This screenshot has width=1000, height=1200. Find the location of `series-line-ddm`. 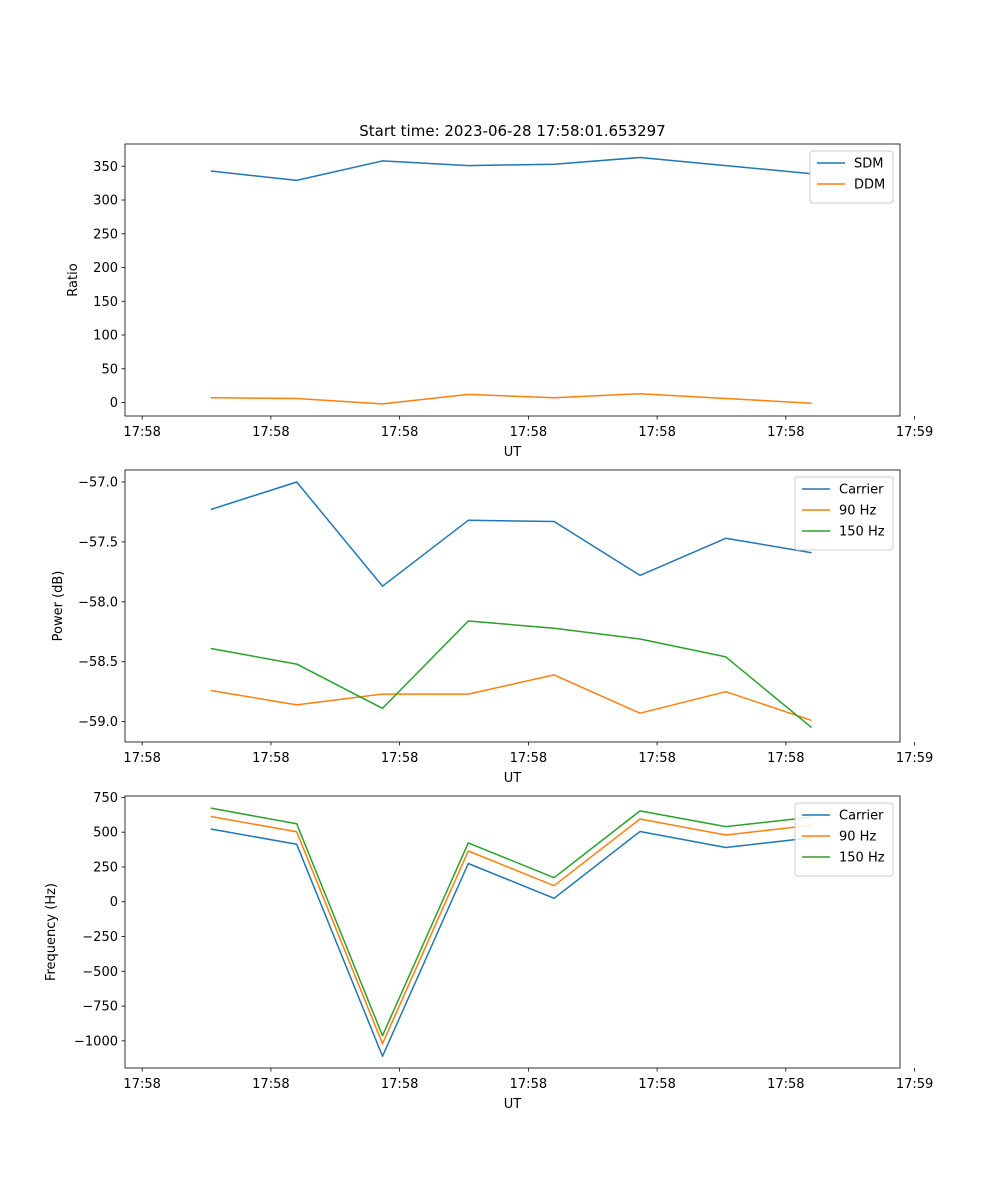

series-line-ddm is located at coordinates (511, 398).